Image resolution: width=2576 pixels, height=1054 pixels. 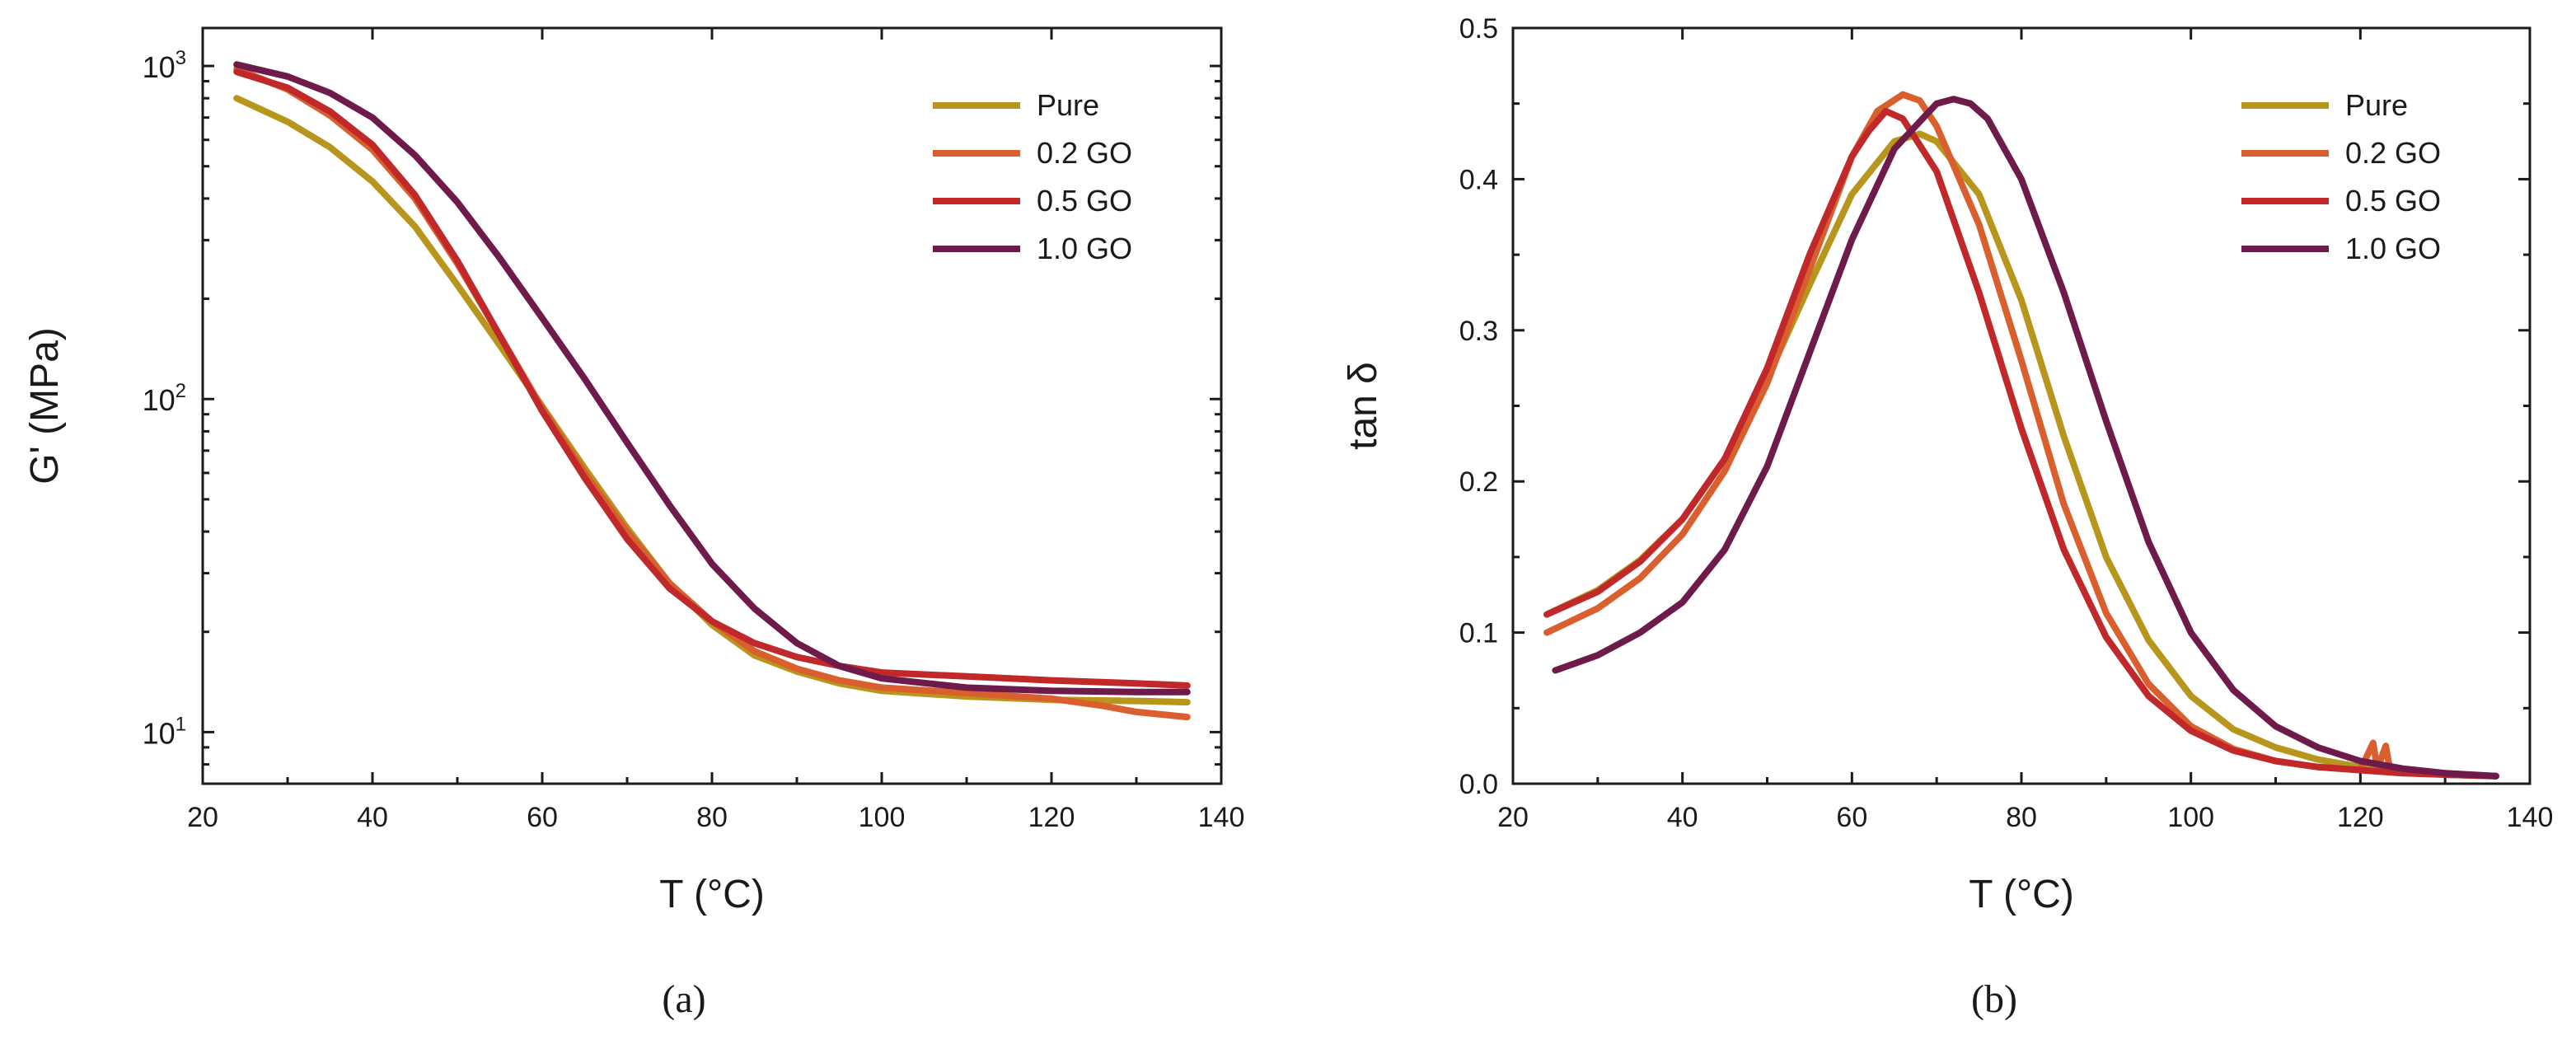 I want to click on y-axis-label: tan δ, so click(x=1363, y=406).